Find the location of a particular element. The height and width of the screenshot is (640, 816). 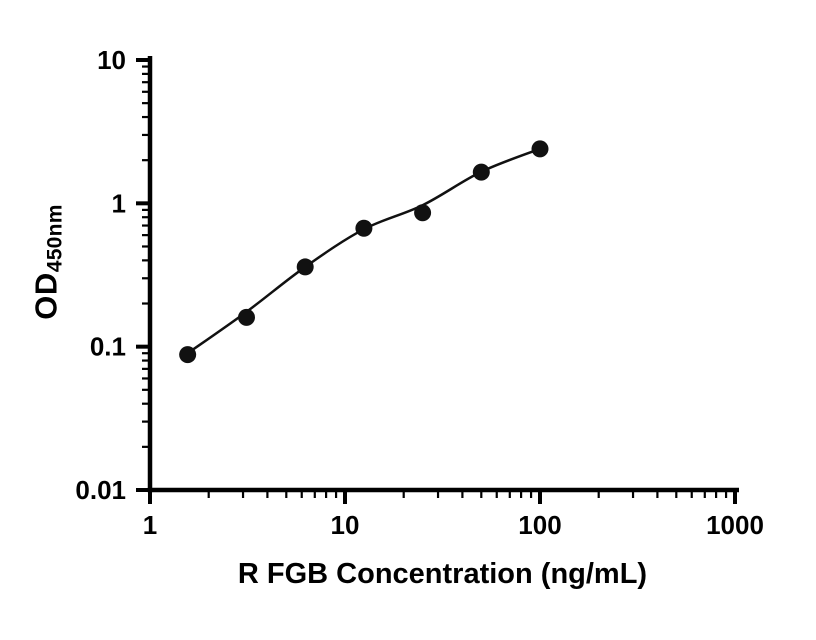

x-tick-label: 1 is located at coordinates (150, 525).